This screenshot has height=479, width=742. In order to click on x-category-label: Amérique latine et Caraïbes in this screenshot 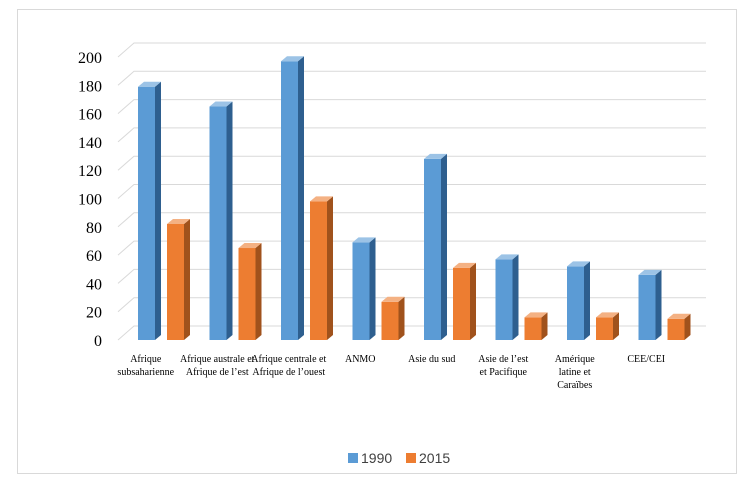, I will do `click(575, 372)`.